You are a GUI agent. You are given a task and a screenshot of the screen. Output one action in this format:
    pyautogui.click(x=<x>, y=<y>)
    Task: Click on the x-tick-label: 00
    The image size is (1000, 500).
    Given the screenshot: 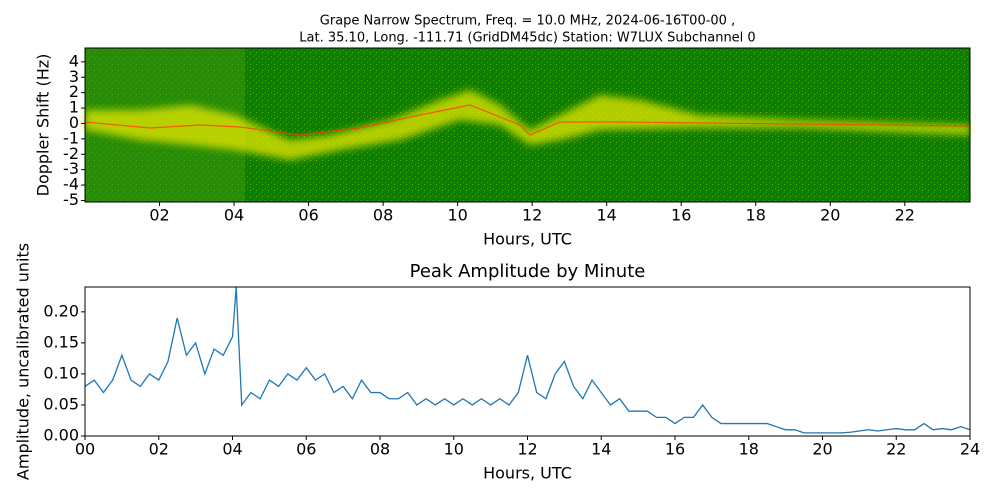 What is the action you would take?
    pyautogui.click(x=85, y=449)
    